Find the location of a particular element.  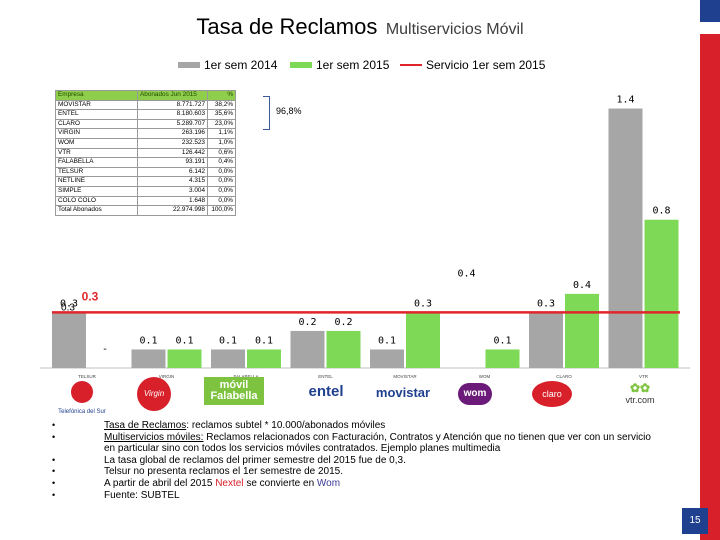

bar-2015-vtr is located at coordinates (661, 293).